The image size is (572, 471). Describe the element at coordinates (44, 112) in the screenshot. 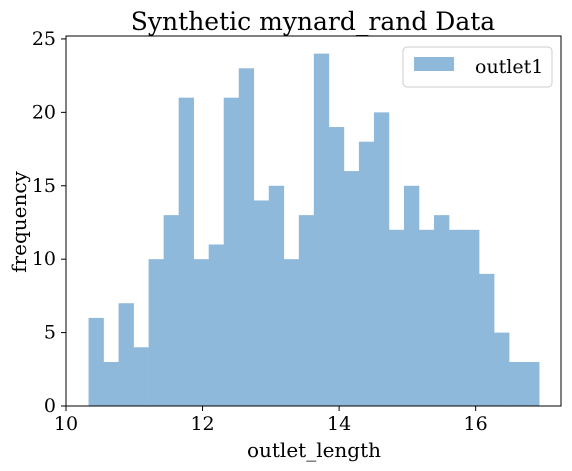

I see `y-tick-label: 20` at that location.